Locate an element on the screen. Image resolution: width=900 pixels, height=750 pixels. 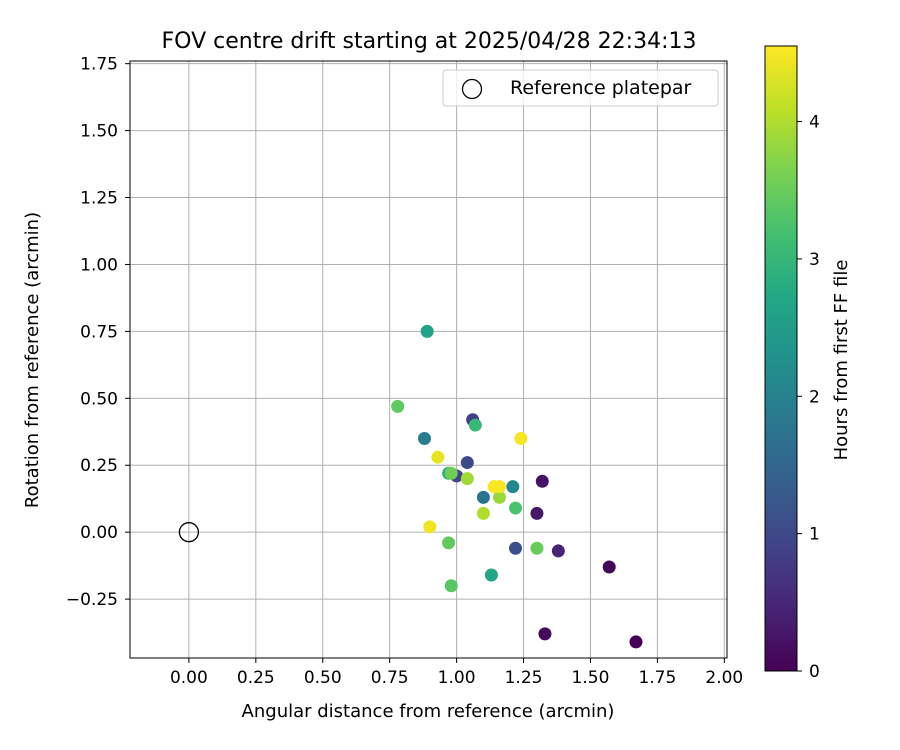
x-tick-label: 2.00 is located at coordinates (724, 678).